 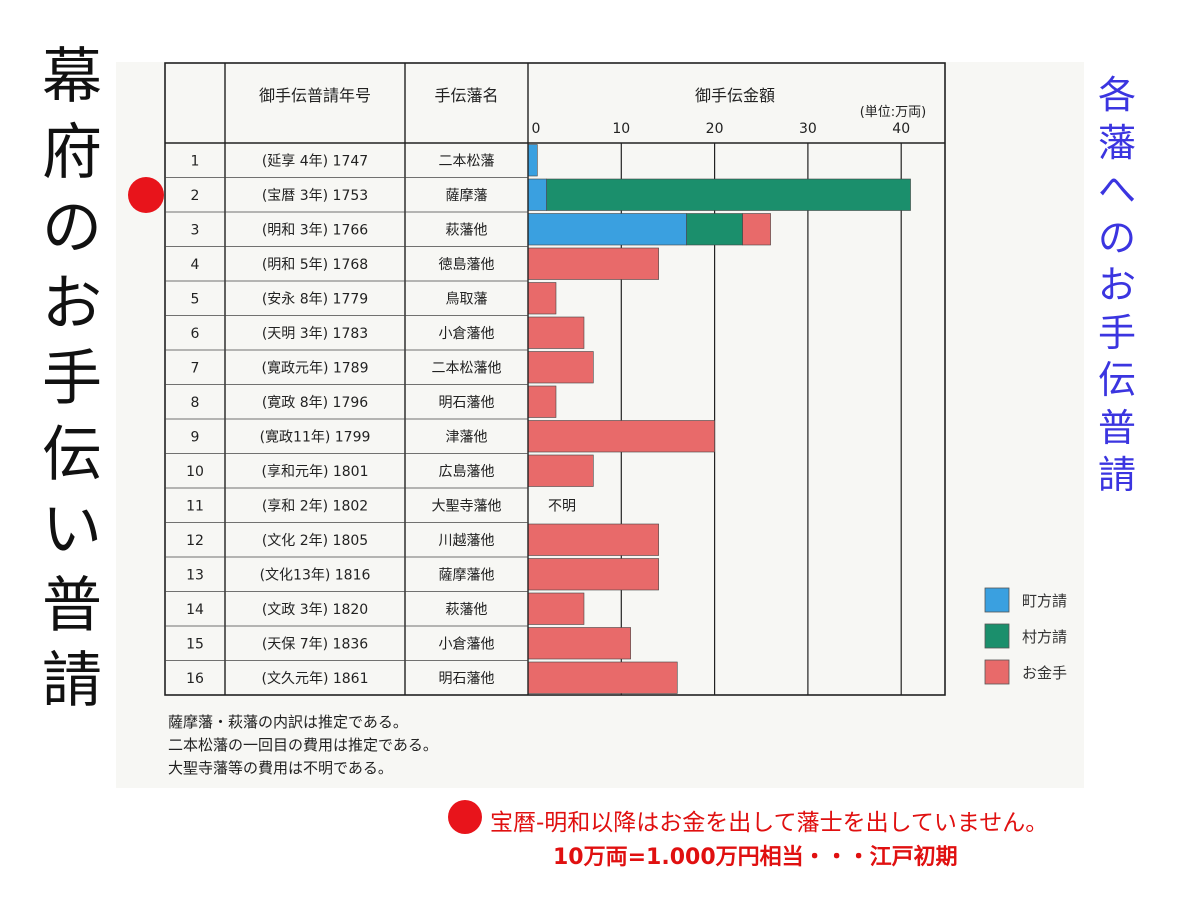 I want to click on right-title-char: お, so click(x=1116, y=285).